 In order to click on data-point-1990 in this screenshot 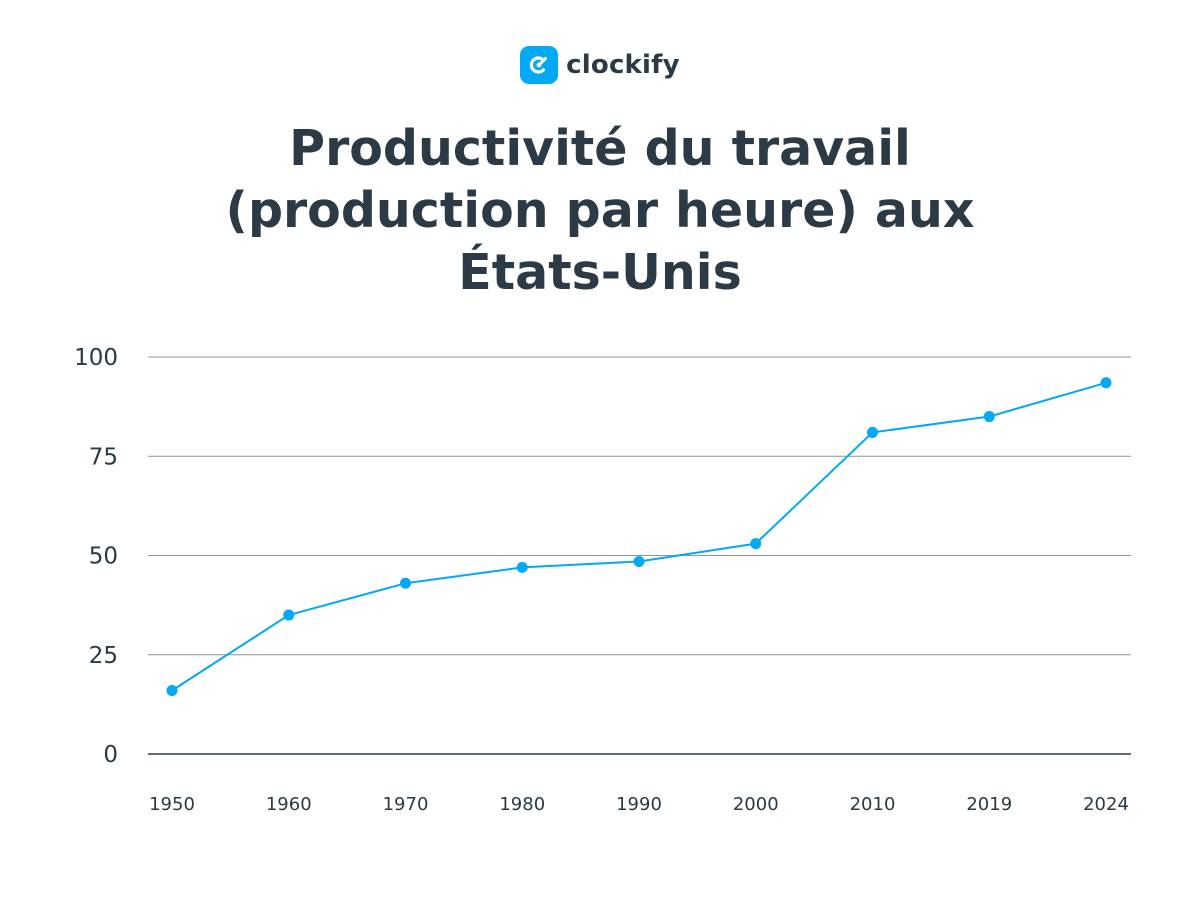, I will do `click(639, 561)`.